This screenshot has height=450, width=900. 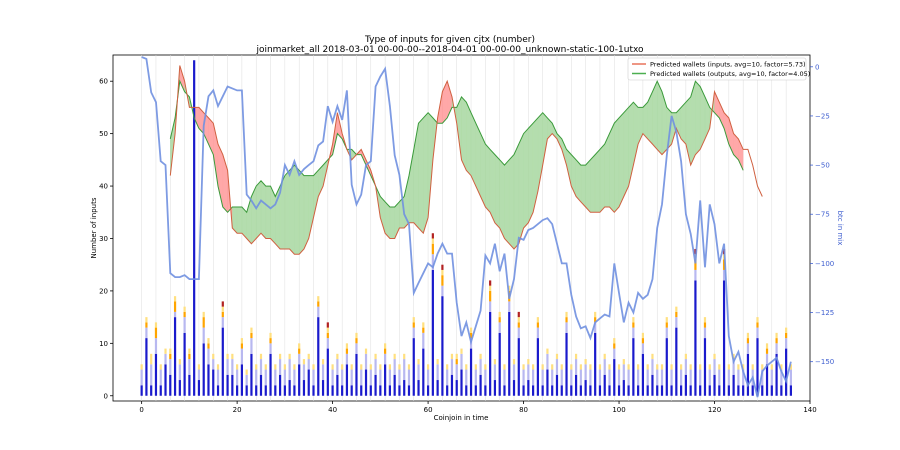 I want to click on chart-title-line1: Type of inputs for given cjtx (number), so click(x=449, y=40).